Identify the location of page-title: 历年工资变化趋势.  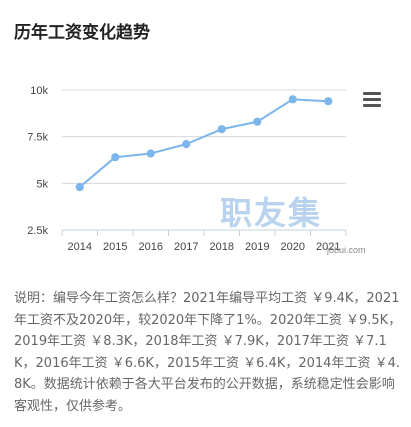
(82, 33).